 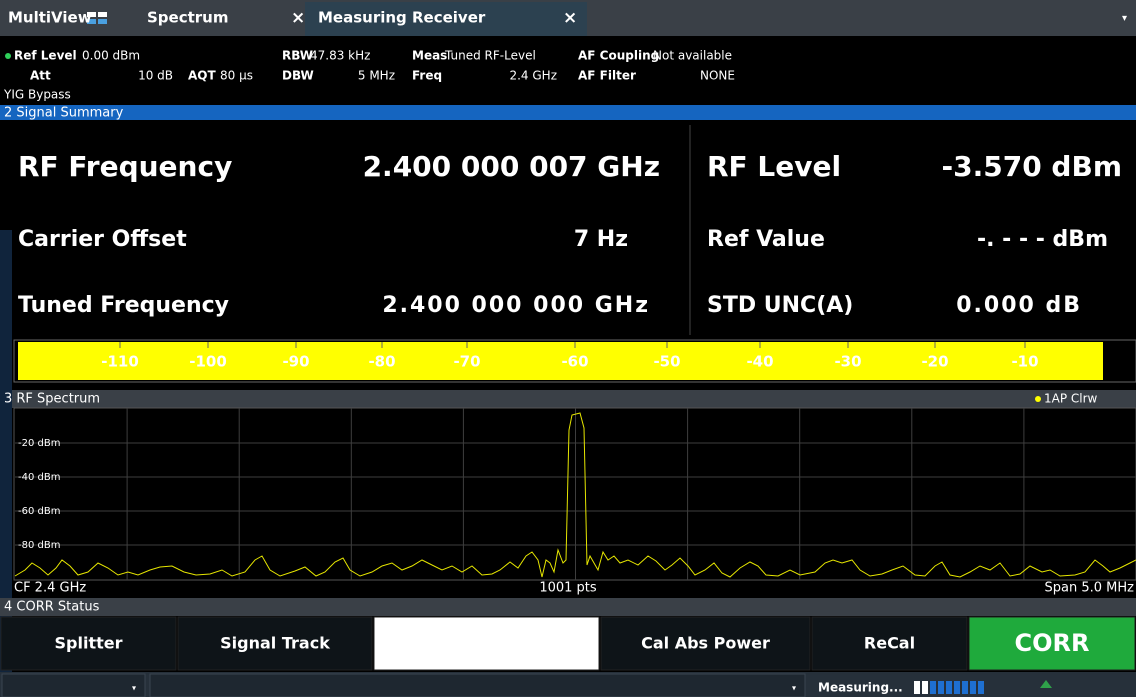 I want to click on setting-label: DBW, so click(x=298, y=76).